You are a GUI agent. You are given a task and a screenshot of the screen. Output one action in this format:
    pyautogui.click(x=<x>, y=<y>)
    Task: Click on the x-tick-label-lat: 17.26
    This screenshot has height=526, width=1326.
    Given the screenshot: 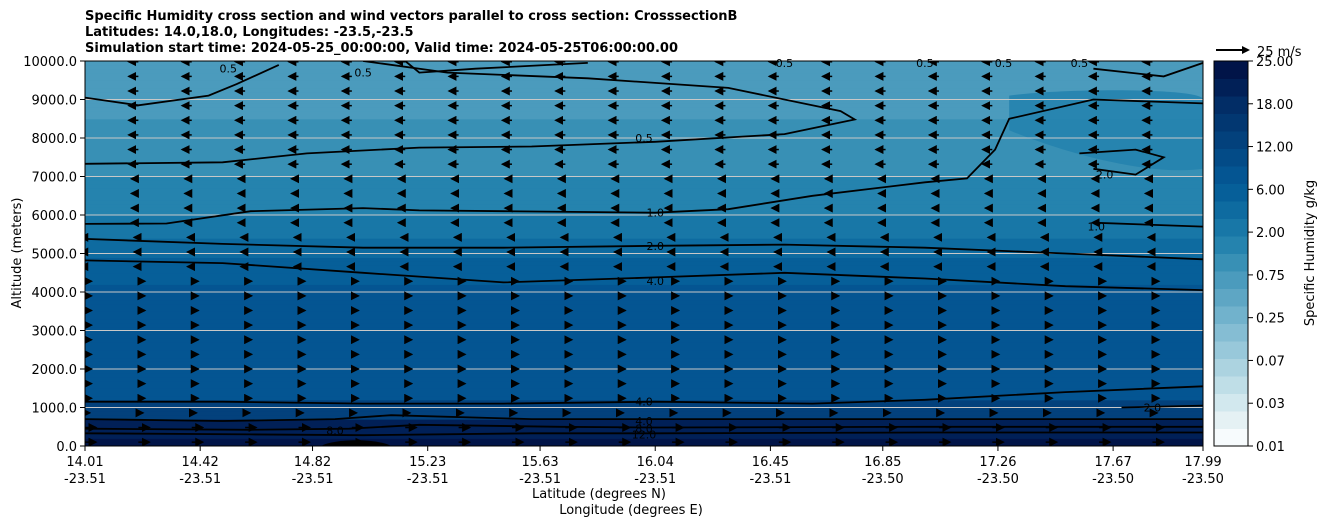 What is the action you would take?
    pyautogui.click(x=997, y=462)
    